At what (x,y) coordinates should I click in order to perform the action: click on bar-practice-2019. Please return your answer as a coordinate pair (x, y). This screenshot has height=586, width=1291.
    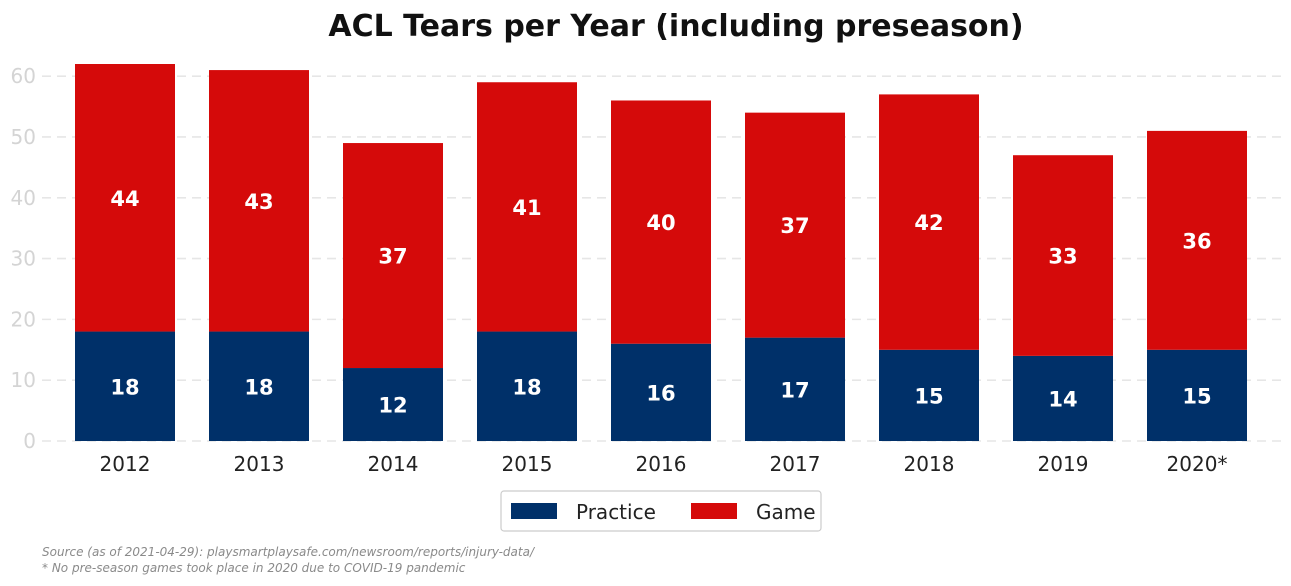
    Looking at the image, I should click on (1063, 398).